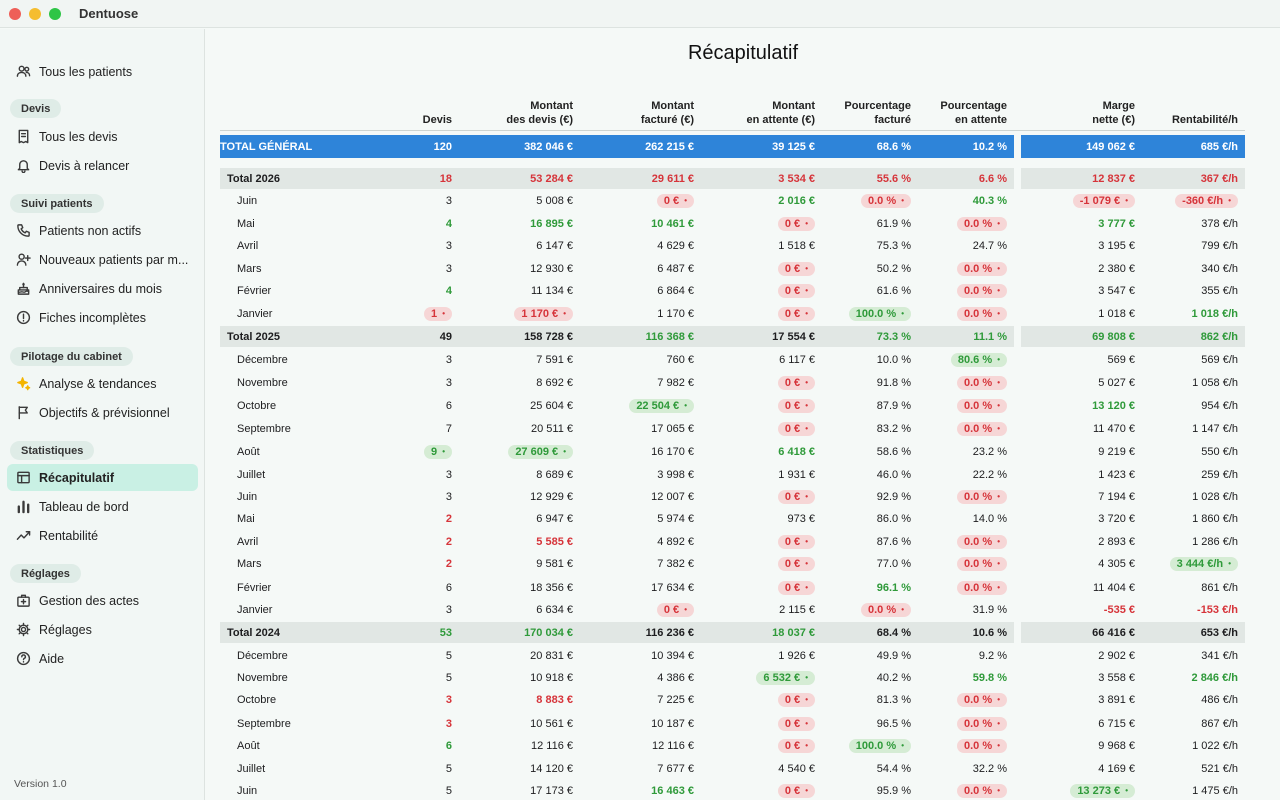 The width and height of the screenshot is (1280, 800). I want to click on cell-value: 367 €/h, so click(1219, 178).